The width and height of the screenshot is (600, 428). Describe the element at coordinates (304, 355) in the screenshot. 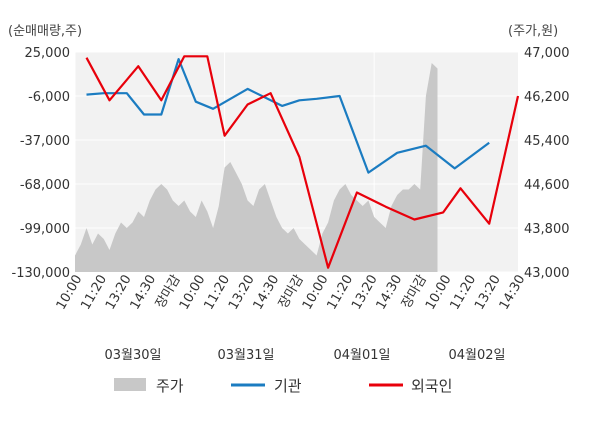

I see `day-labels: 03월30일 03월31일 04월01일 04월02일` at that location.